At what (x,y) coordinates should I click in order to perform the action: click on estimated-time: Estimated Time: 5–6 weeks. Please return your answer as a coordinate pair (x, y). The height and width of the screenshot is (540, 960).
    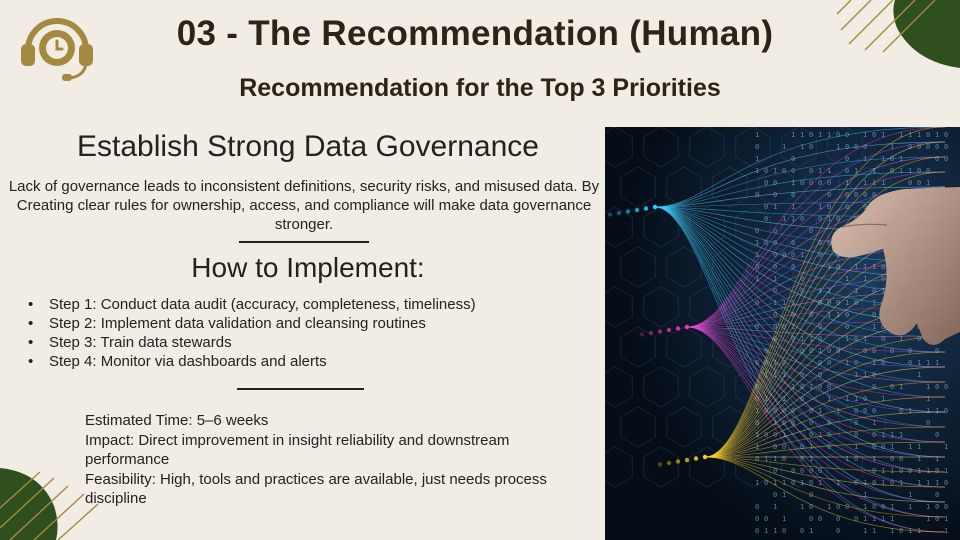
    Looking at the image, I should click on (177, 420).